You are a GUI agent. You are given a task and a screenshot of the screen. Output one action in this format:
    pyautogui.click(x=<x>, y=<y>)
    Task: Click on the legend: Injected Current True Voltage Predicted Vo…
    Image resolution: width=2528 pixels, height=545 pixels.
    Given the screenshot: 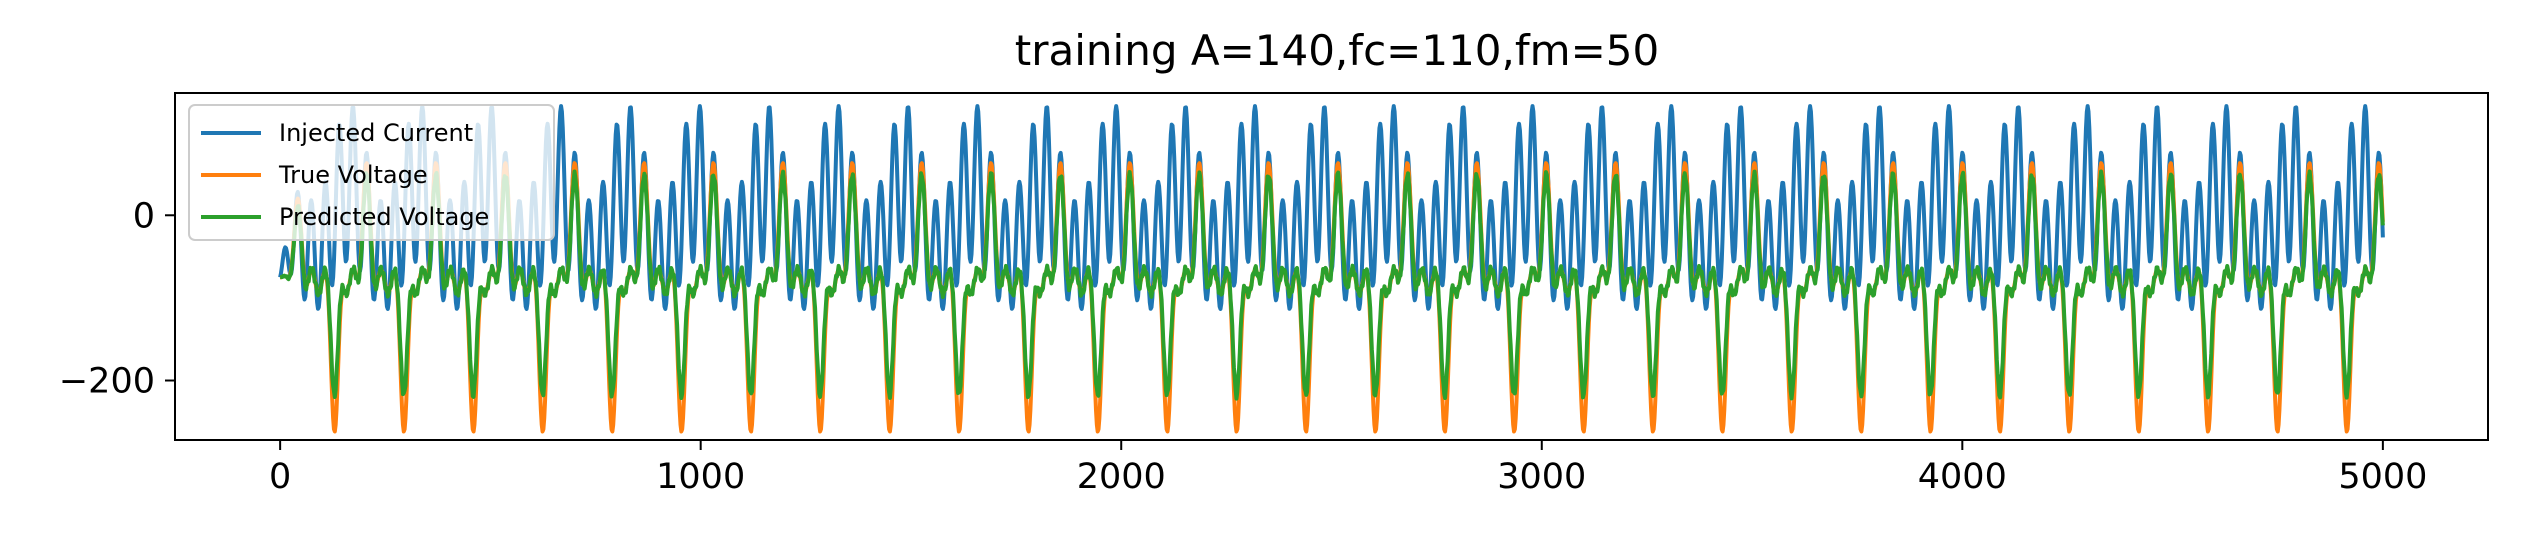 What is the action you would take?
    pyautogui.click(x=371, y=172)
    